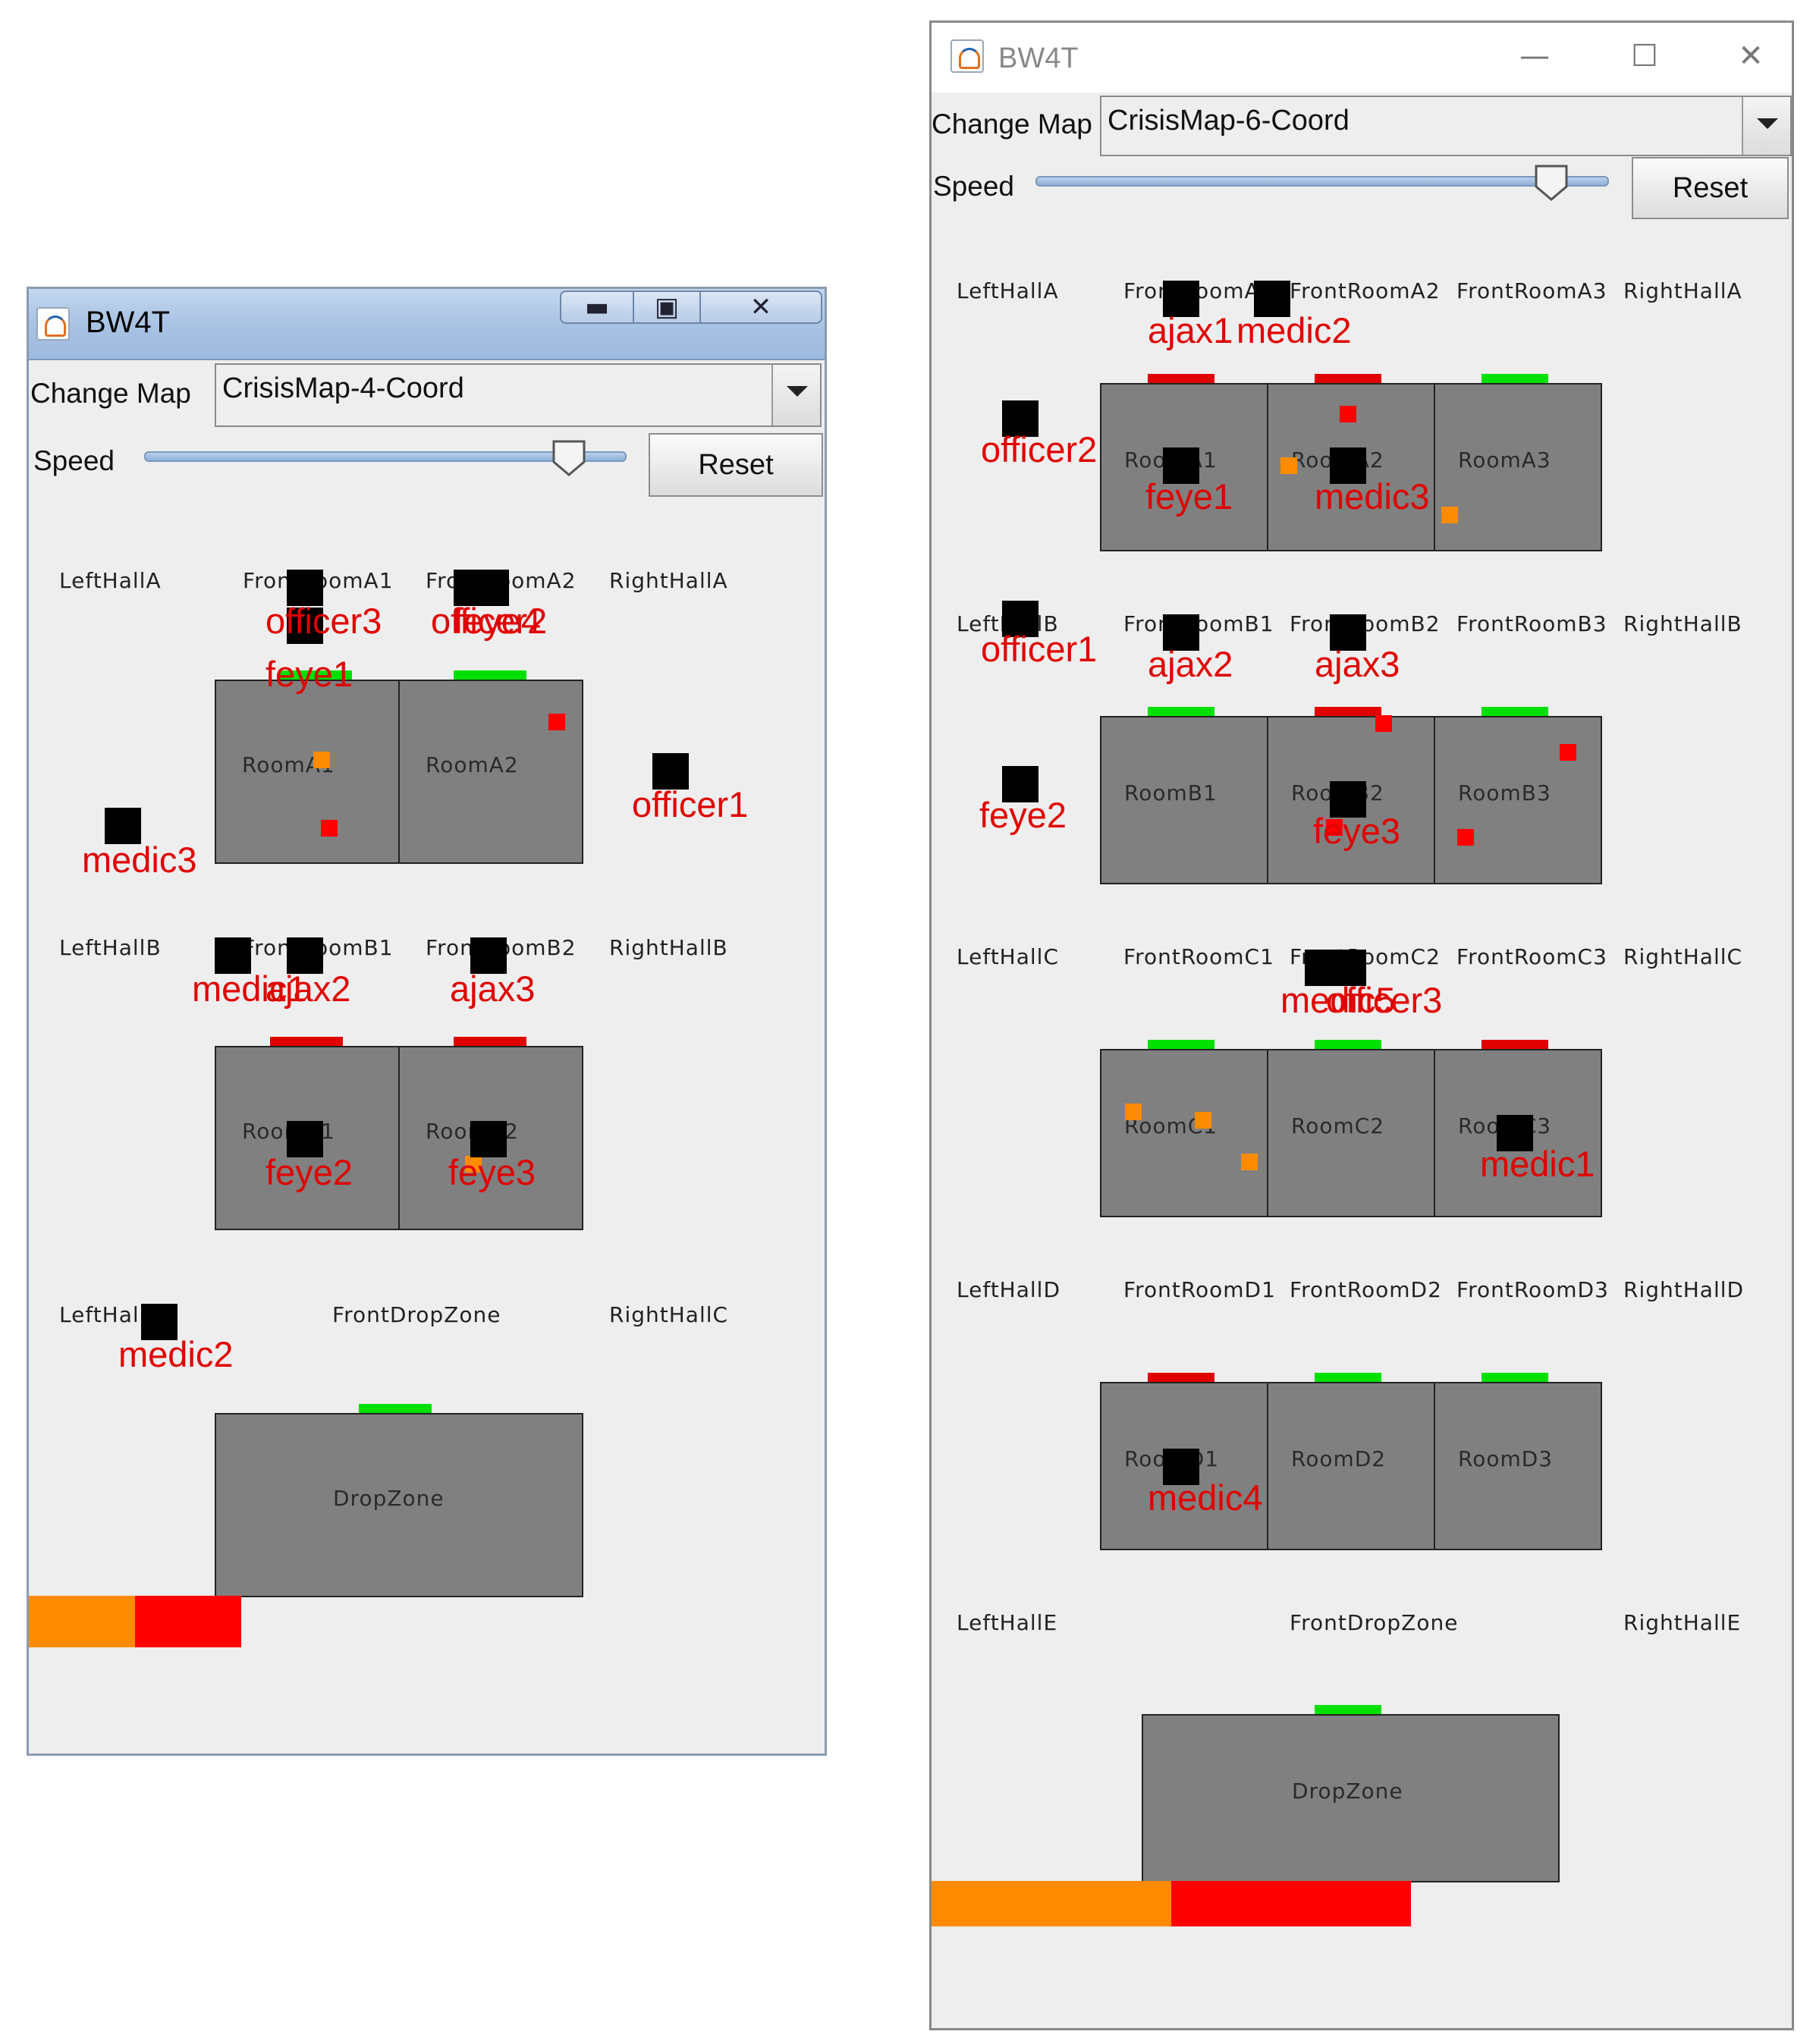  Describe the element at coordinates (1532, 1290) in the screenshot. I see `hall-label: FrontRoomD3` at that location.